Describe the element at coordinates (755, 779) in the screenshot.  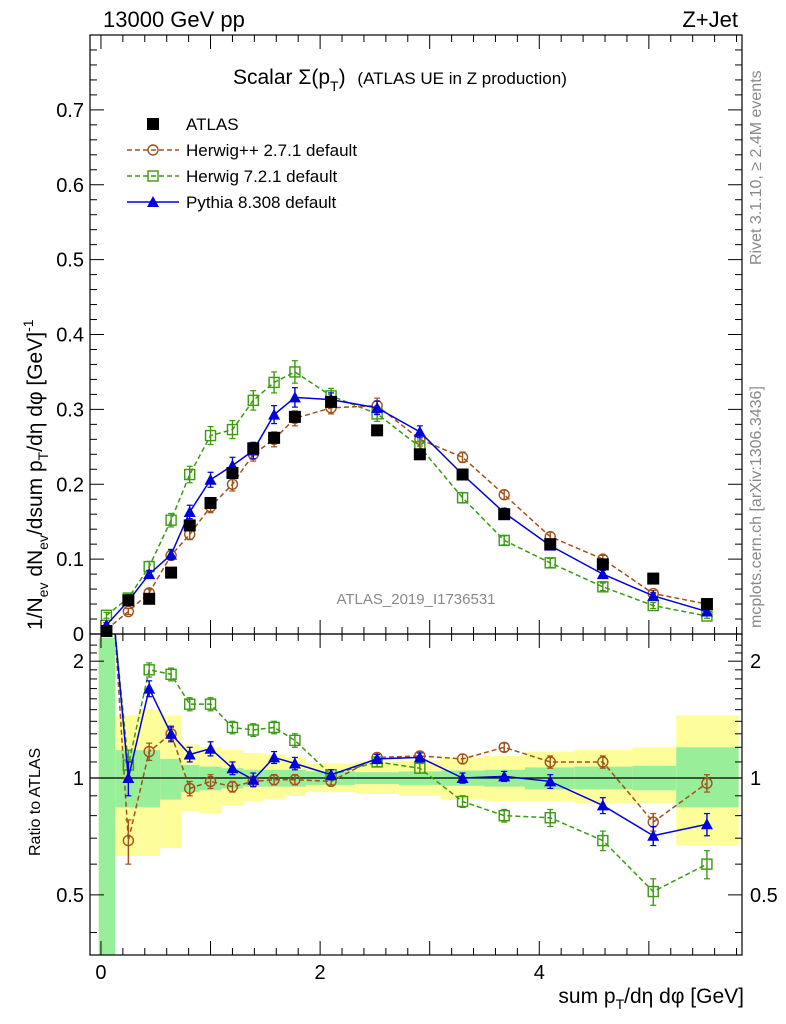
I see `ratio-y-tick-label-right: 1` at that location.